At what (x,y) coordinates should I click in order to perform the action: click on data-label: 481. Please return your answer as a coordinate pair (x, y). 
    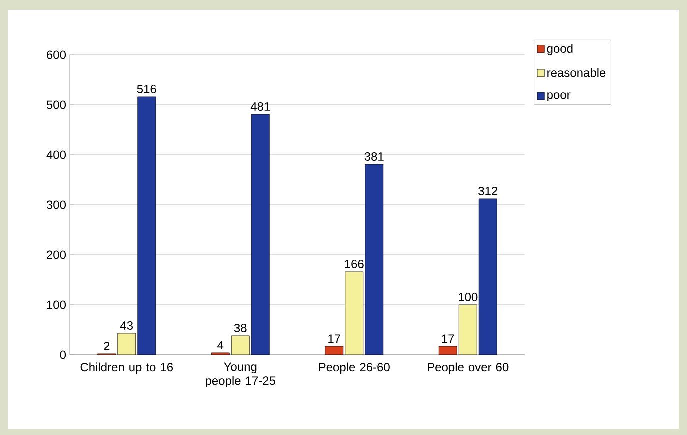
    Looking at the image, I should click on (260, 106).